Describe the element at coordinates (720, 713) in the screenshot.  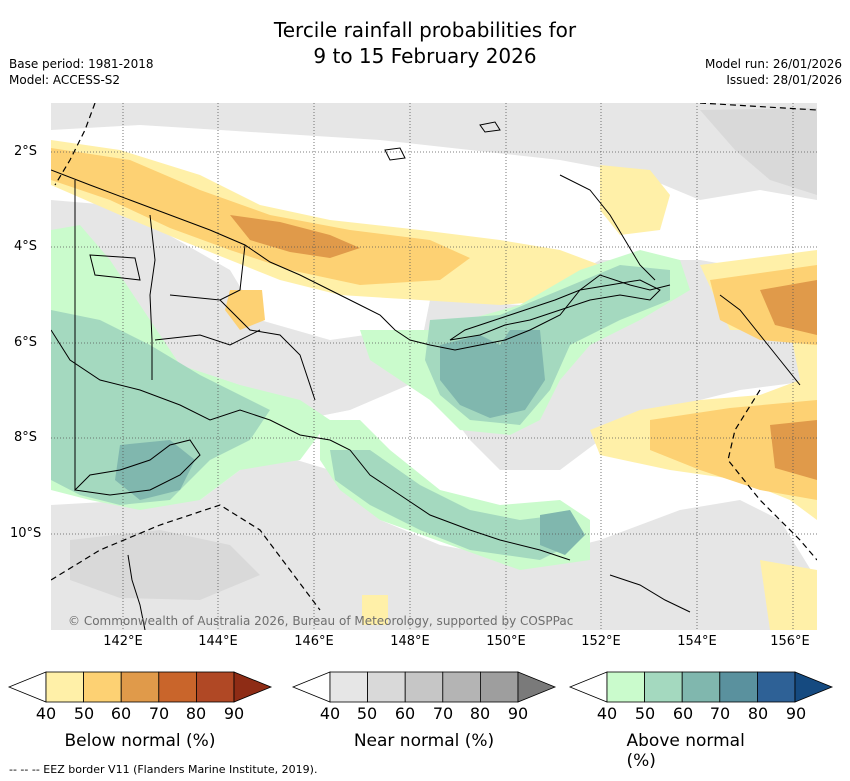
I see `colorbar-above-tick: 70` at that location.